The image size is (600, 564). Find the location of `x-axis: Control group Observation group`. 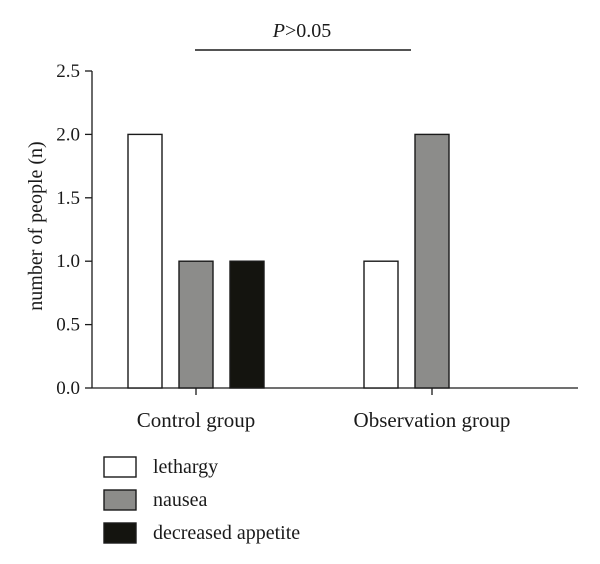

x-axis: Control group Observation group is located at coordinates (335, 409).